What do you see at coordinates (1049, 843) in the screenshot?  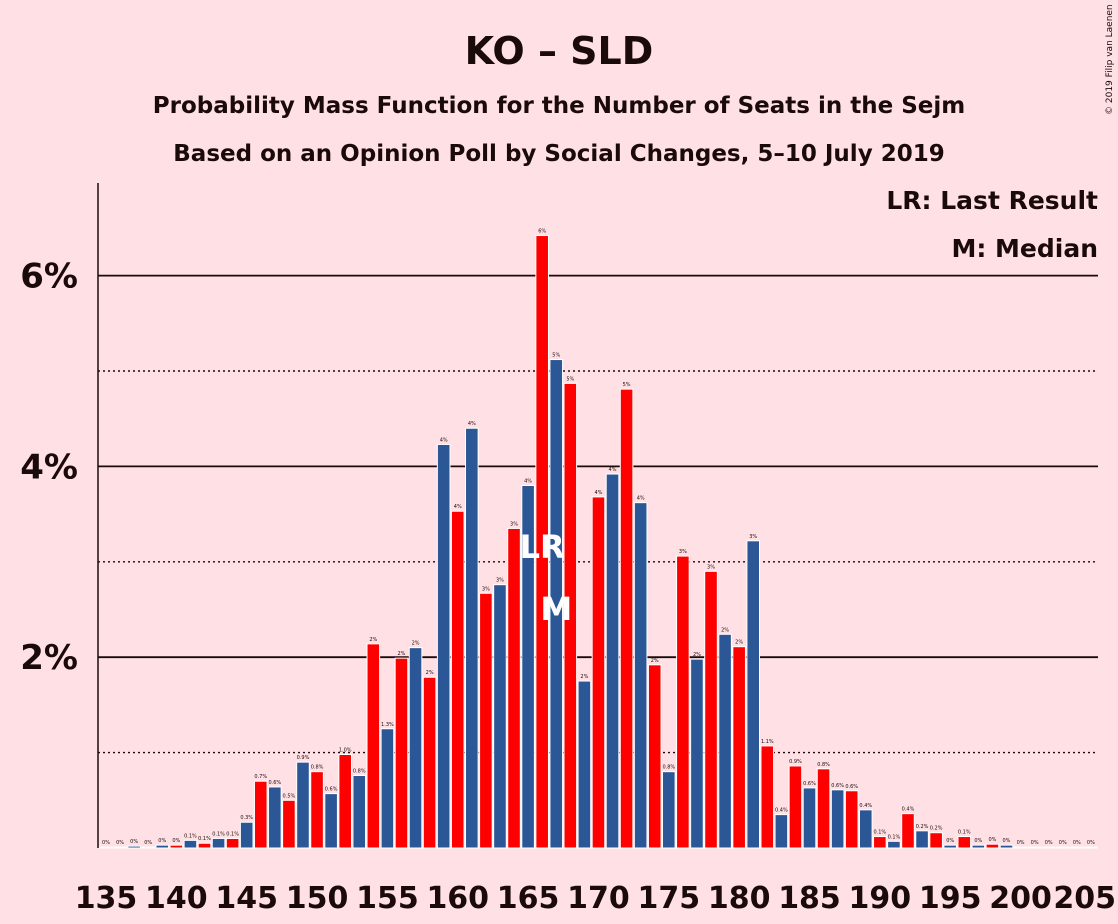 I see `bar-label-seat-202: 0%` at bounding box center [1049, 843].